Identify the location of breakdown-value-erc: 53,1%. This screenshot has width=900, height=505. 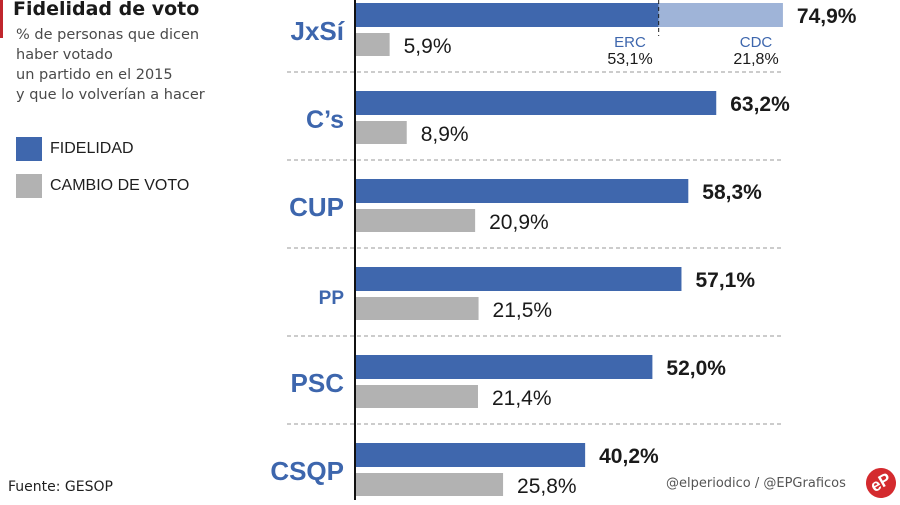
(629, 59).